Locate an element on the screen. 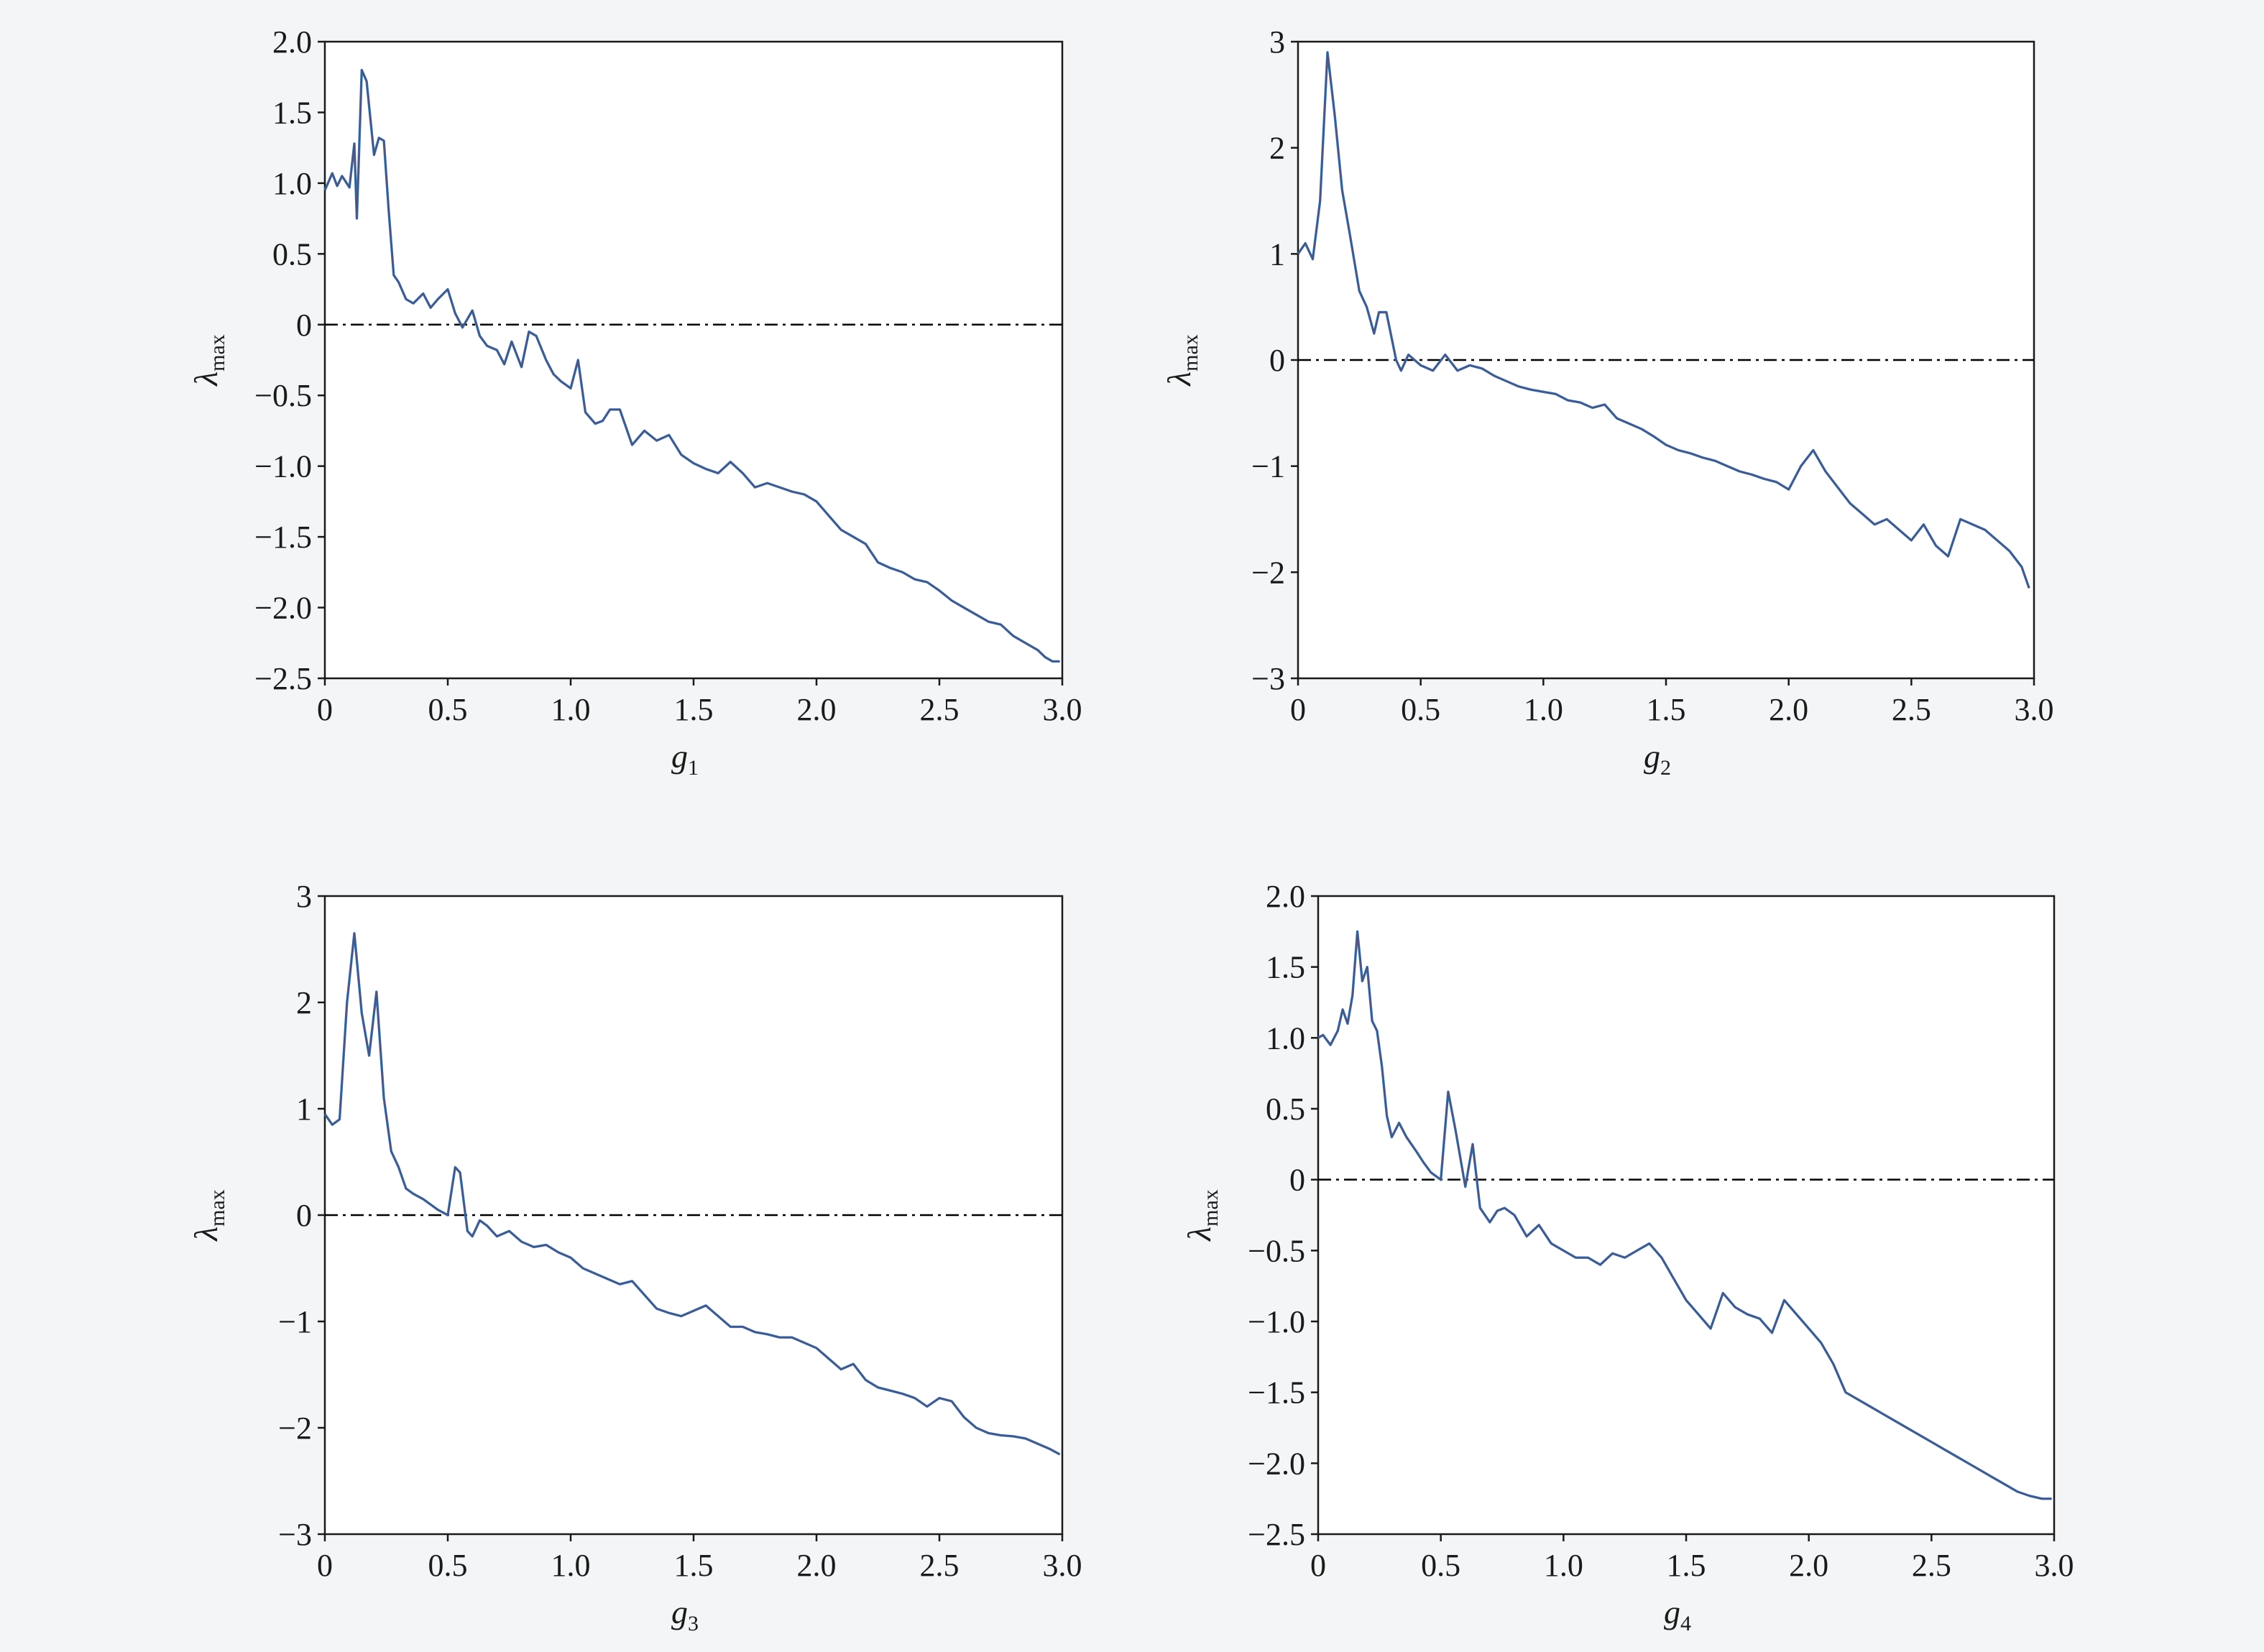  x-axis-label: g4 is located at coordinates (1677, 1614).